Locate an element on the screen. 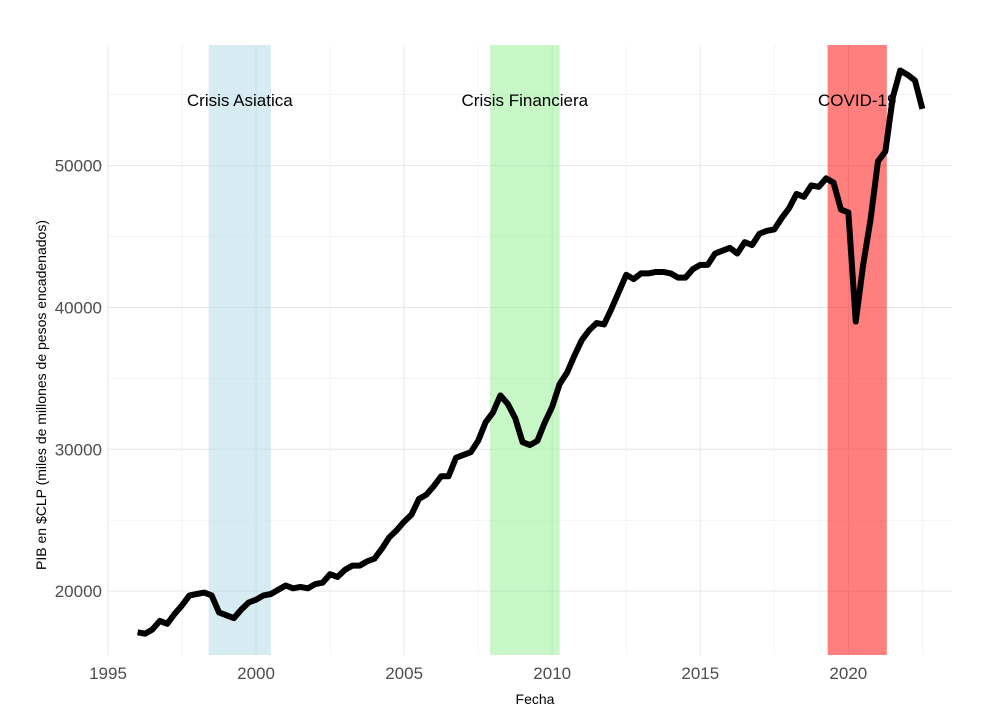  x-tick-label: 1995 is located at coordinates (108, 673).